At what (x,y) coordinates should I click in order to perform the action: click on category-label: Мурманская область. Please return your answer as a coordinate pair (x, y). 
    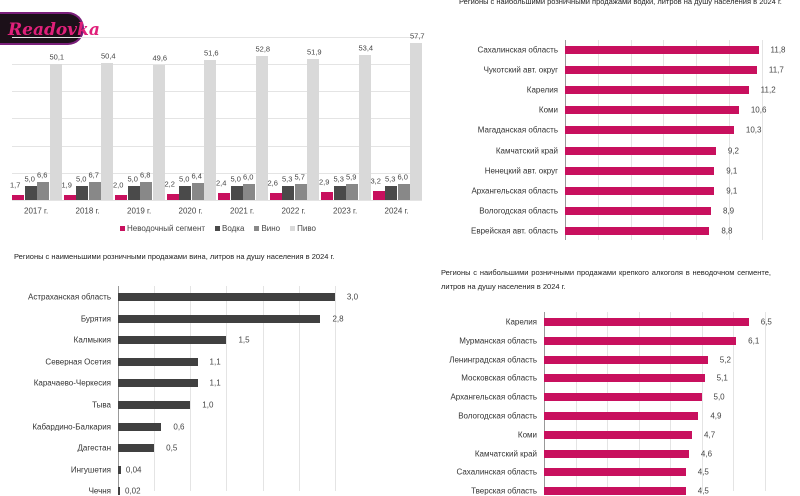
    Looking at the image, I should click on (498, 341).